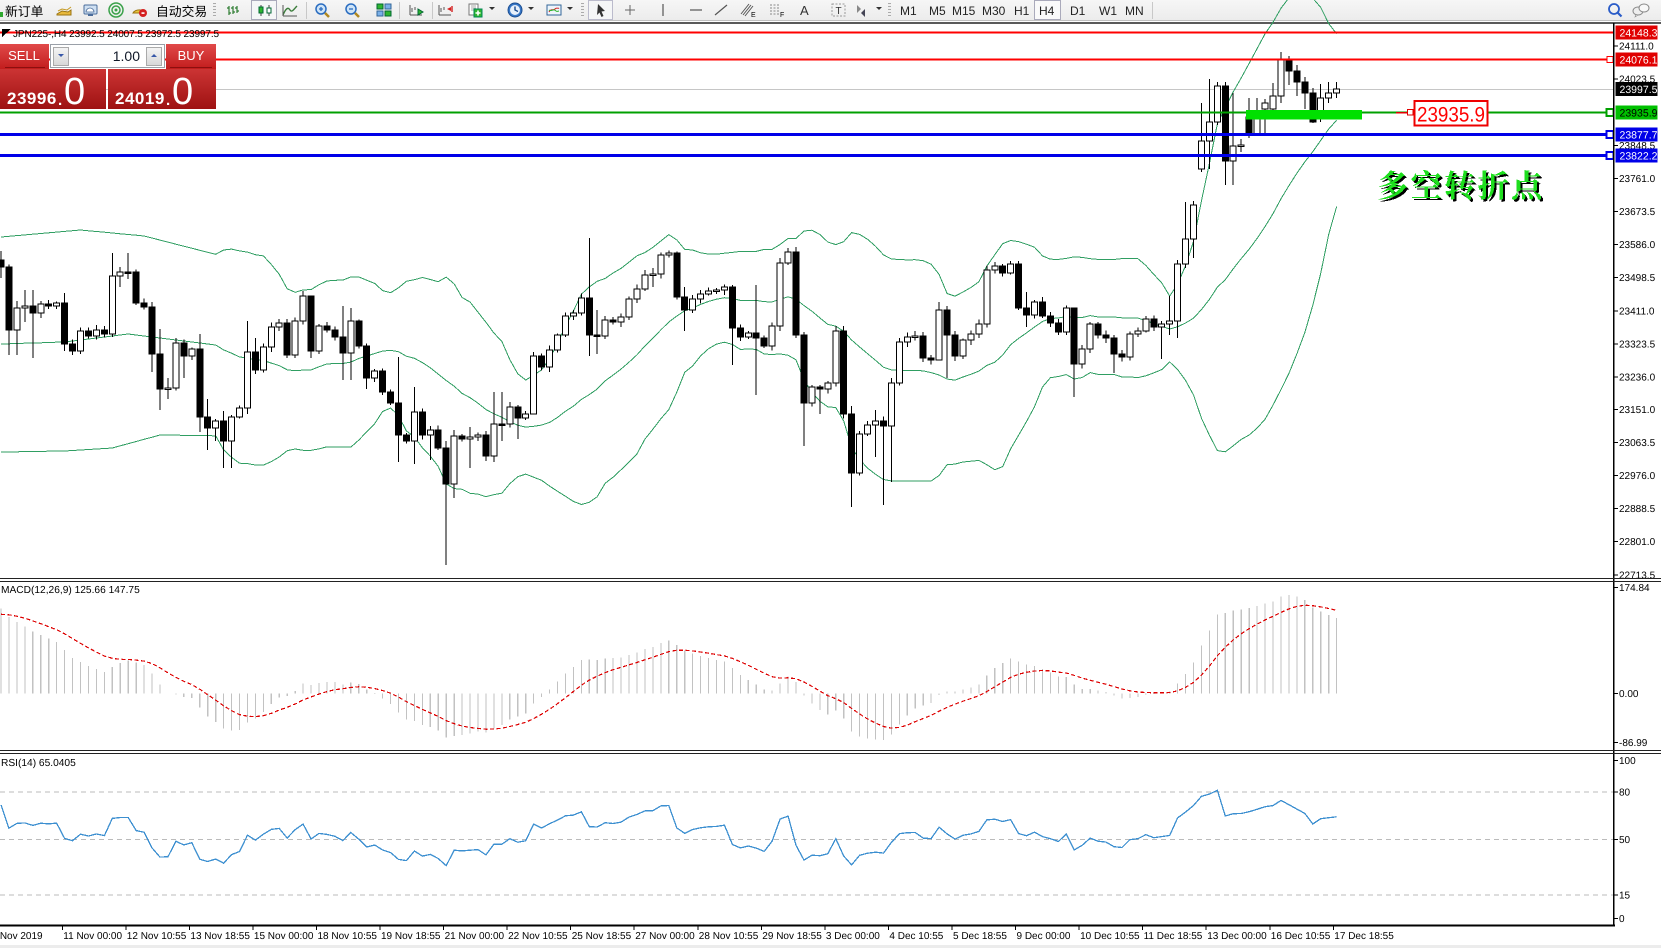 The height and width of the screenshot is (948, 1661). I want to click on svg-text: 80, so click(1625, 793).